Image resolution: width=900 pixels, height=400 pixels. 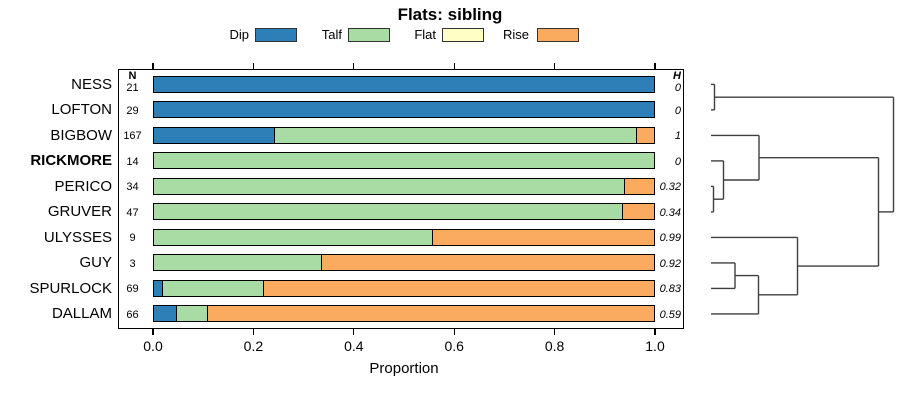 I want to click on bar-gruver, so click(x=404, y=212).